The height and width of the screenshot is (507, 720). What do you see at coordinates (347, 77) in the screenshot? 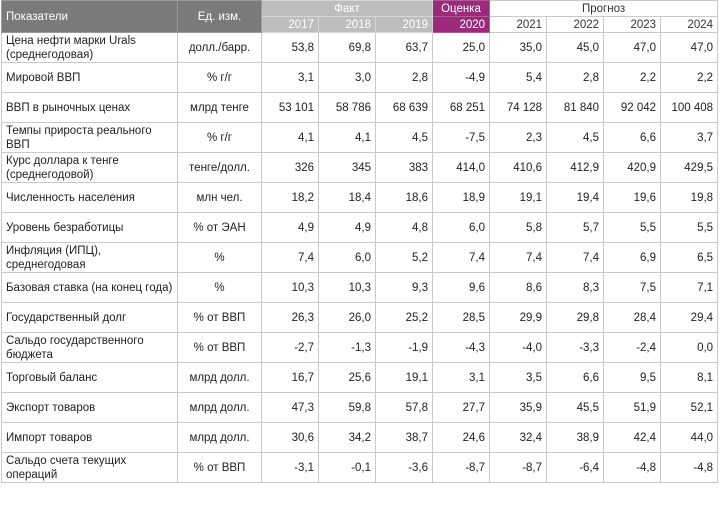
I see `value-cell: 3,0` at bounding box center [347, 77].